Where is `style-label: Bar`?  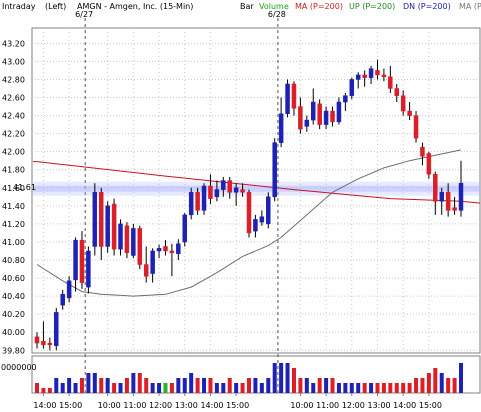
style-label: Bar is located at coordinates (247, 6).